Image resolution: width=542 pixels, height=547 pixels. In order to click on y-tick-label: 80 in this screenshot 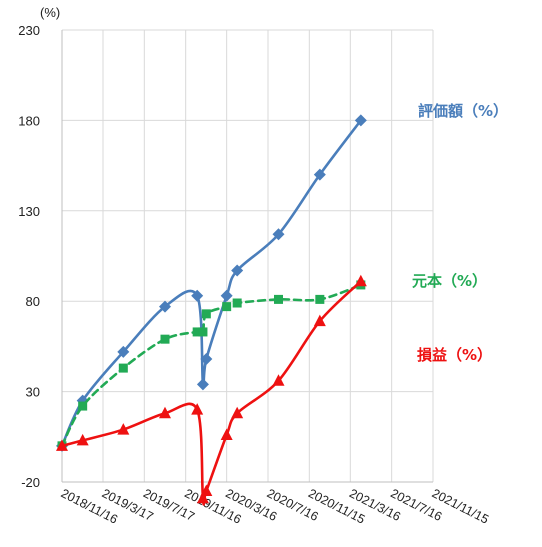, I will do `click(33, 301)`.